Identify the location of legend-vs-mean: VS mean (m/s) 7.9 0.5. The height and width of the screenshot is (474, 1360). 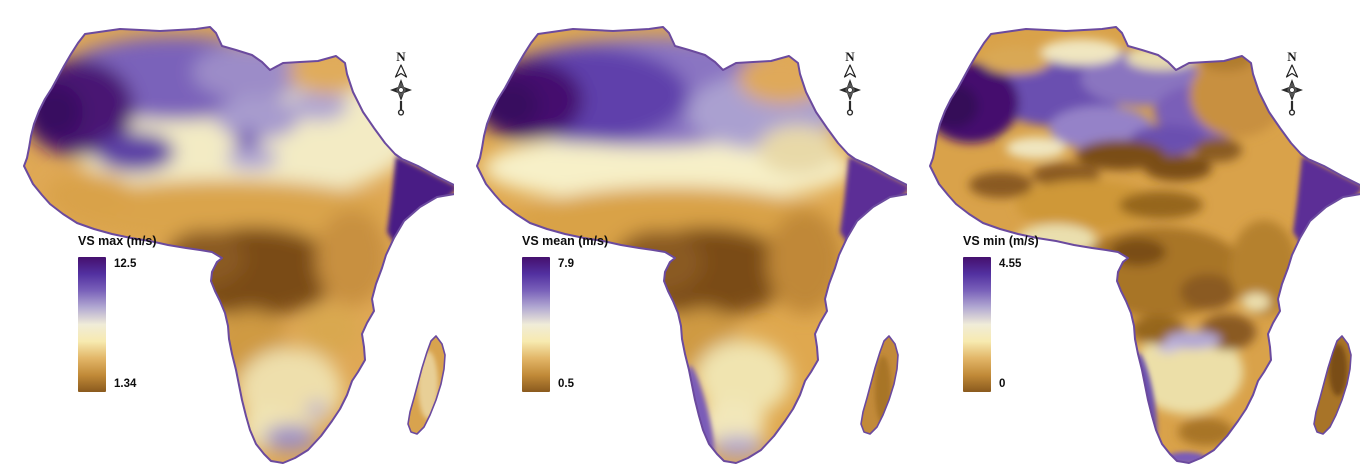
(565, 313).